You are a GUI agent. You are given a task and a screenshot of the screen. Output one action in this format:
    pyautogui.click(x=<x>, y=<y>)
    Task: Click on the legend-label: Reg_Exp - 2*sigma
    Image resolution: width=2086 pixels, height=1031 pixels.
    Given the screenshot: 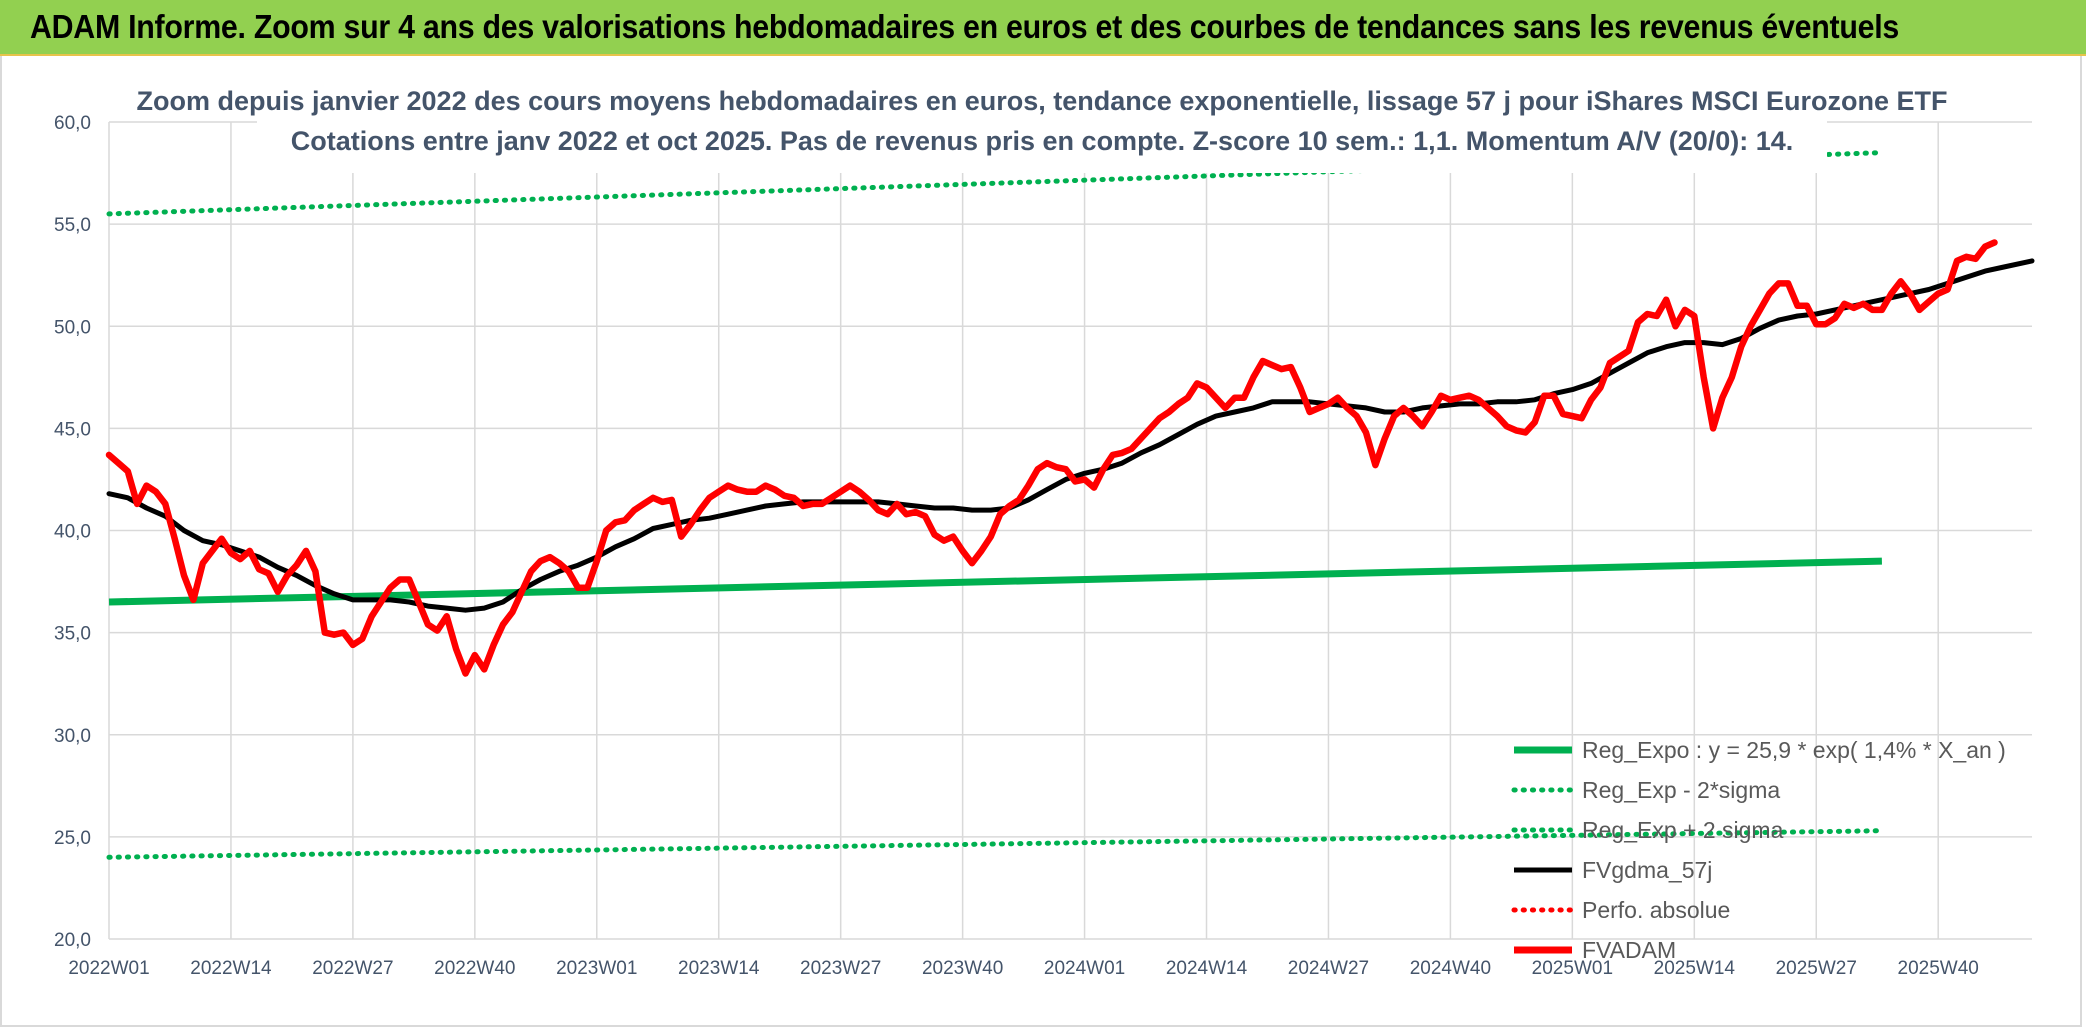 What is the action you would take?
    pyautogui.click(x=1681, y=790)
    